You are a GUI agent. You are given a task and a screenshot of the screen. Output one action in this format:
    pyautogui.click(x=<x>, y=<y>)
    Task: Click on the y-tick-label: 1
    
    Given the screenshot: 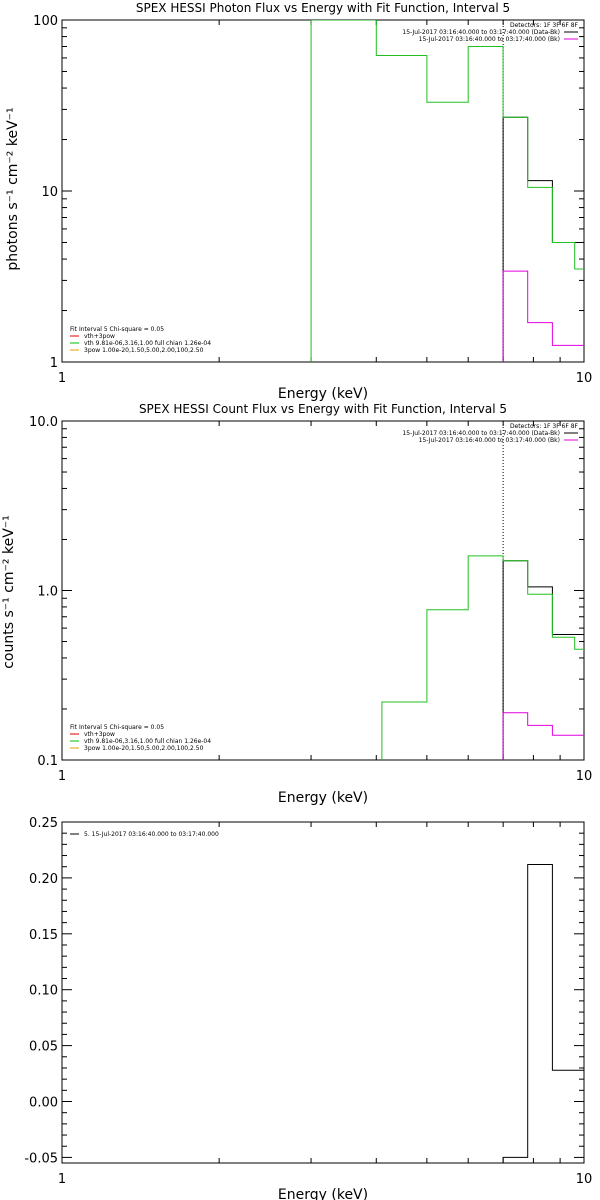 What is the action you would take?
    pyautogui.click(x=54, y=363)
    